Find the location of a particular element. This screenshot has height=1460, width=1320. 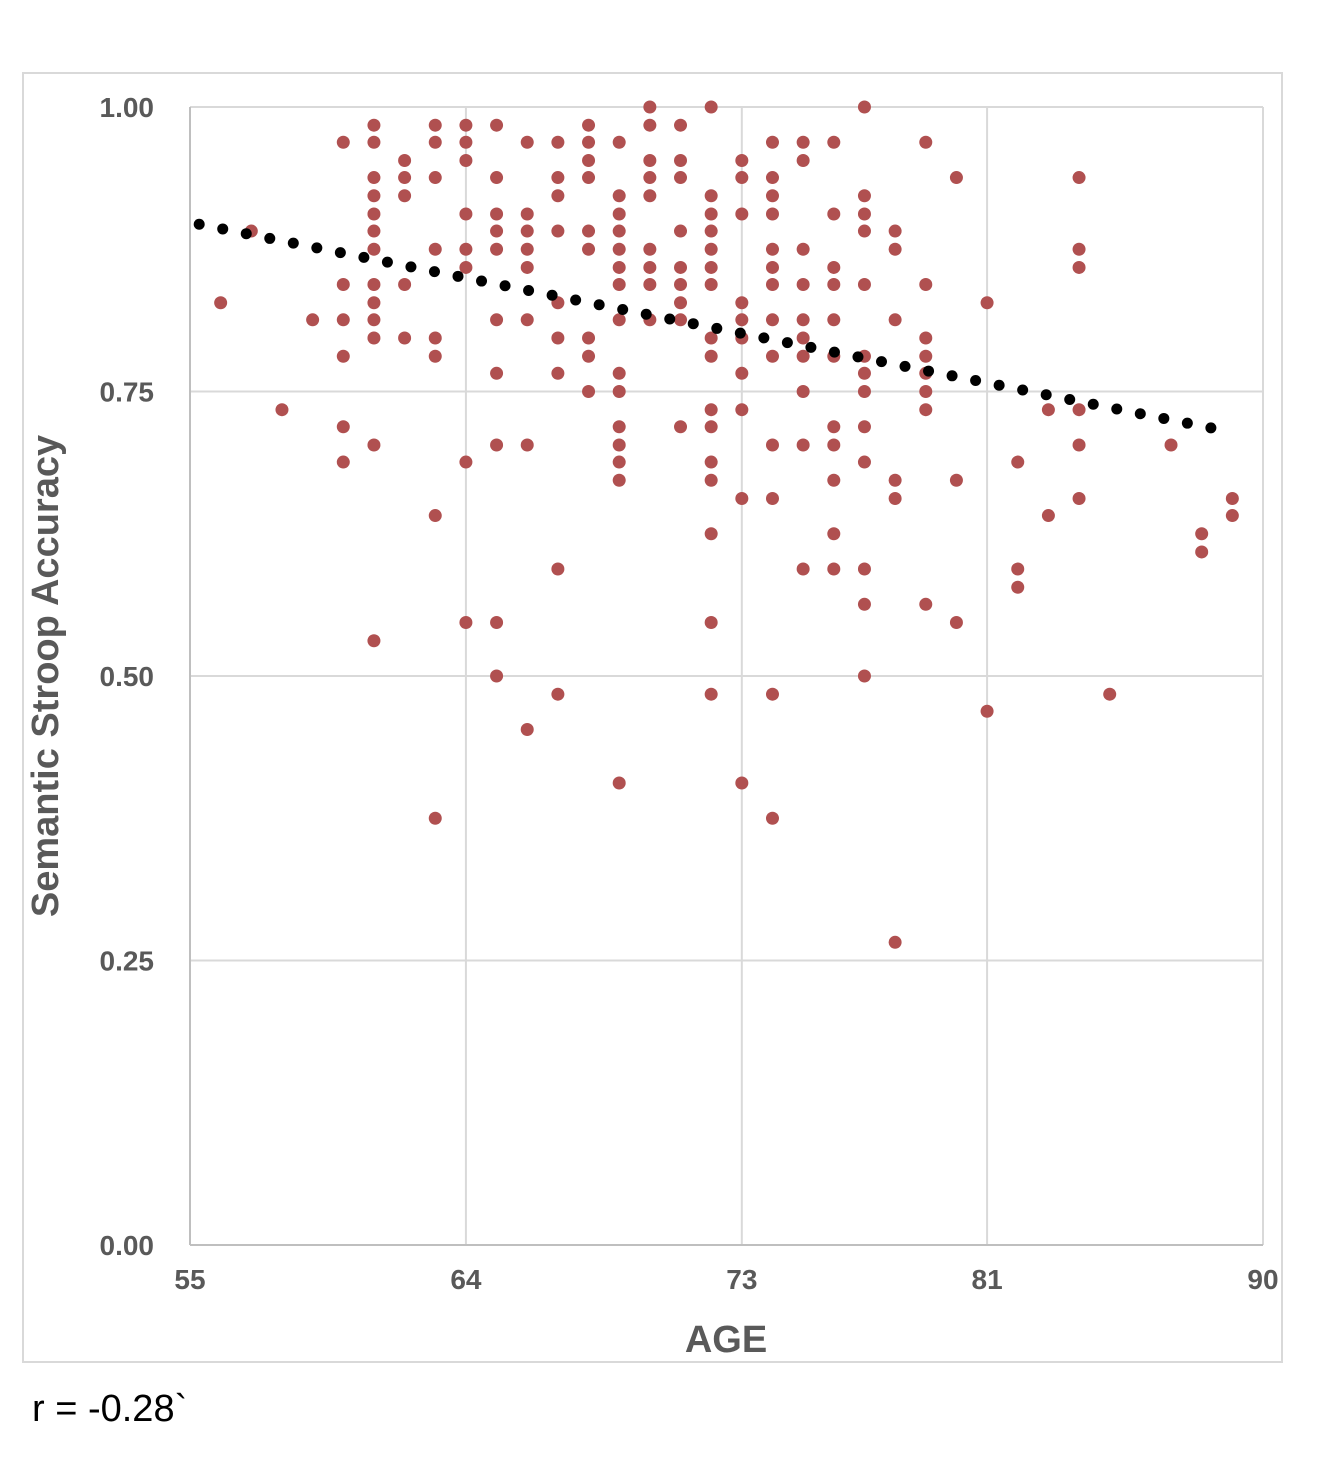

y-tick-label: 0.00 is located at coordinates (127, 1245).